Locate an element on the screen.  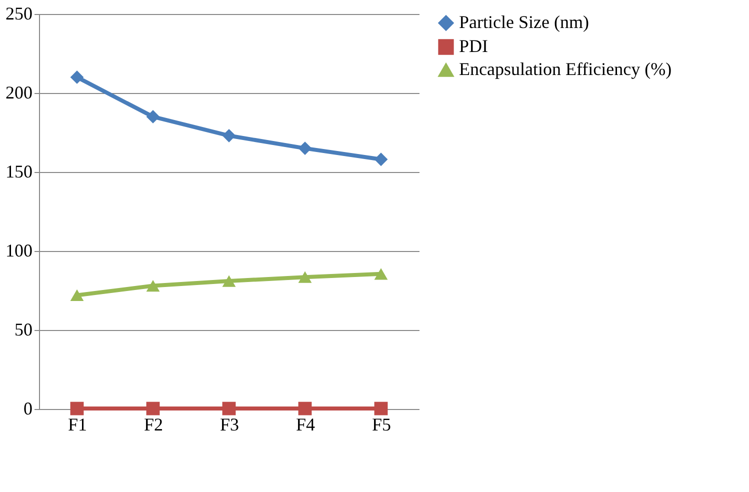
y-tick-label: 250 is located at coordinates (19, 14).